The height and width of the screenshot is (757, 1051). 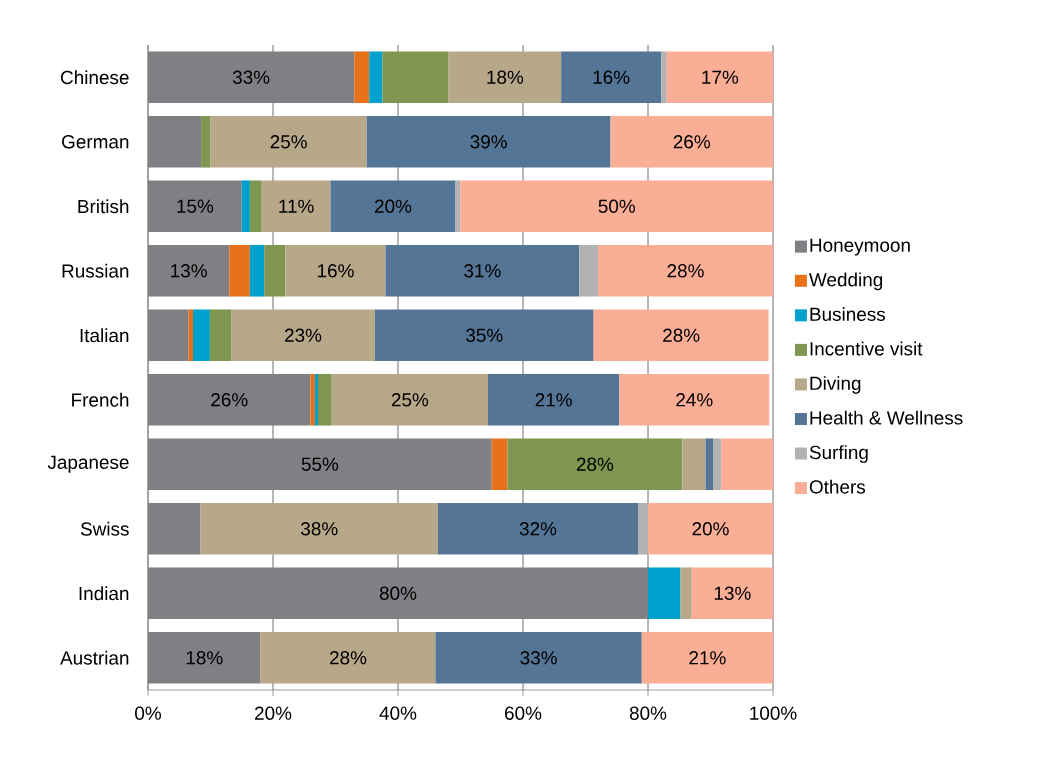 I want to click on legend-label: Honeymoon, so click(x=860, y=247).